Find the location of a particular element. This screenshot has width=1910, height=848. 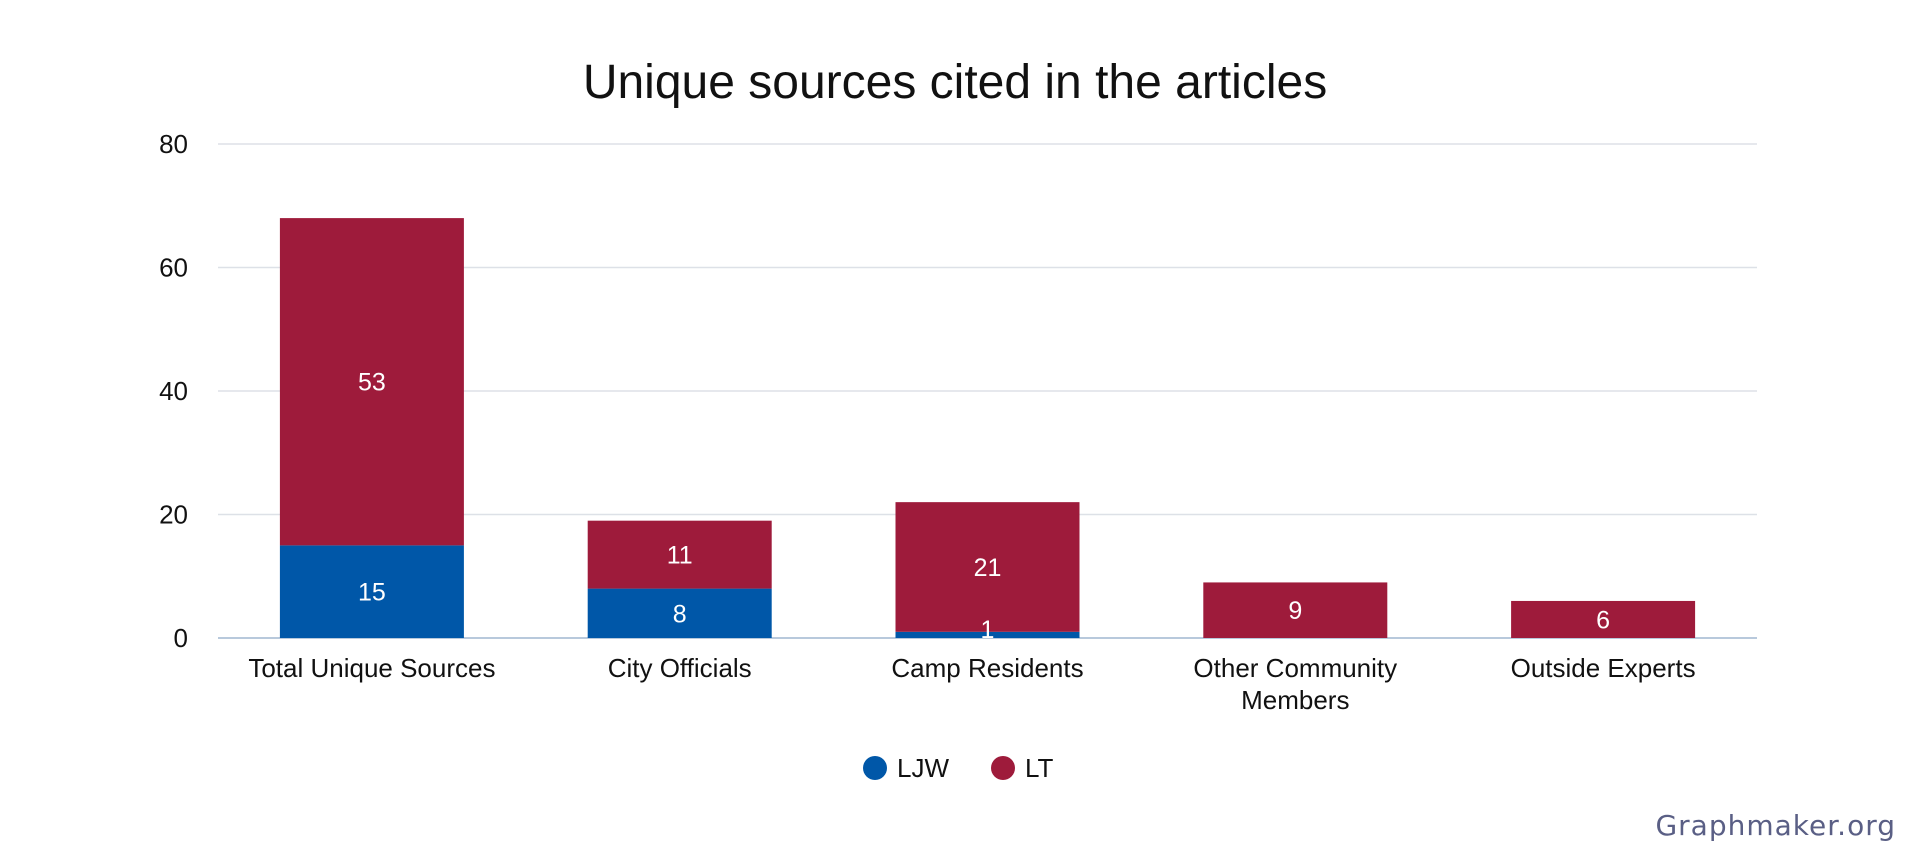

x-tick-label: Other Community is located at coordinates (1295, 668).